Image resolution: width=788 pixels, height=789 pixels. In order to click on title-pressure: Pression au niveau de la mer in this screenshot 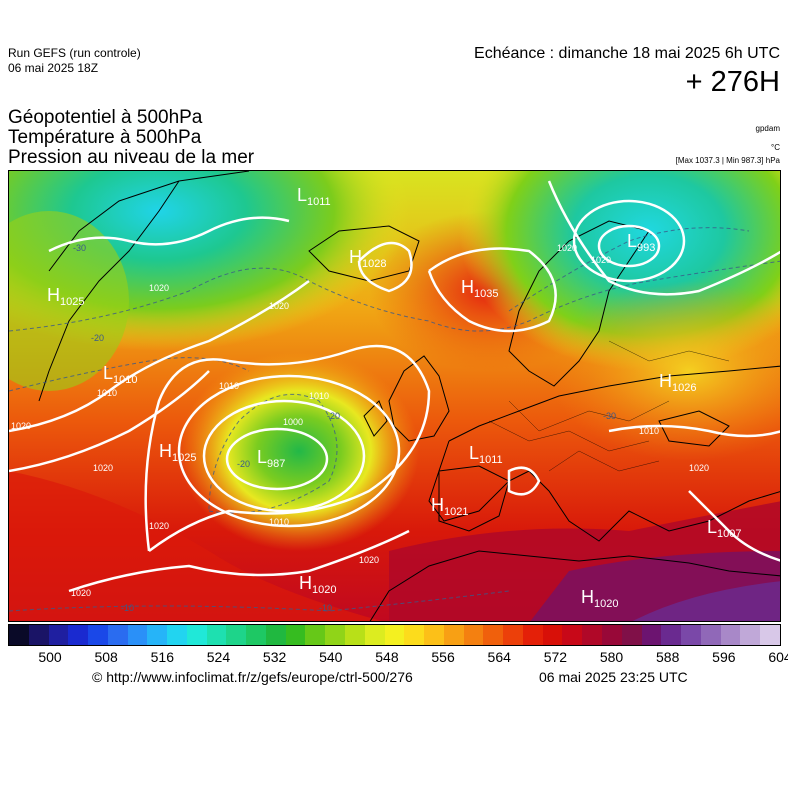, I will do `click(131, 157)`.